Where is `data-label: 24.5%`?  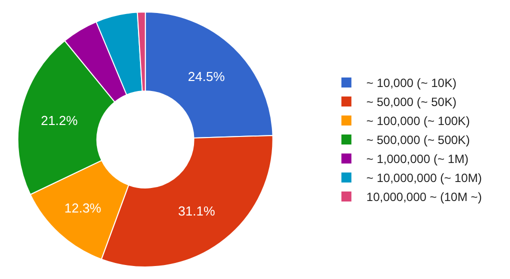 data-label: 24.5% is located at coordinates (207, 76).